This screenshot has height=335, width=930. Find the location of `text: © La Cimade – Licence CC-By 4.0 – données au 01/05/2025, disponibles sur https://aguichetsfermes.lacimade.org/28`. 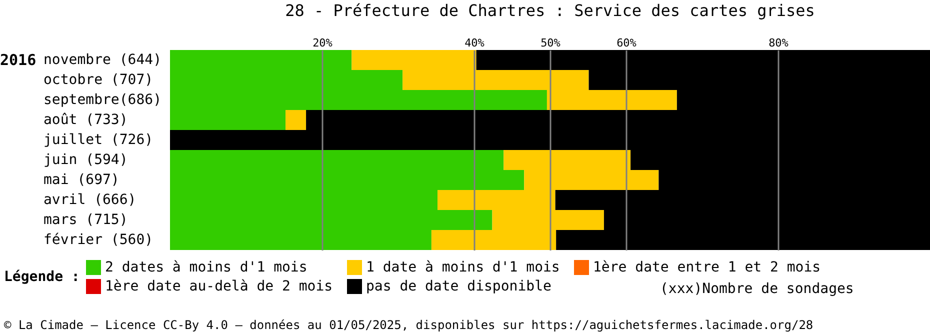

text: © La Cimade – Licence CC-By 4.0 – données au 01/05/2025, disponibles sur https://aguichetsfermes.lacimade.org/28 is located at coordinates (409, 325).